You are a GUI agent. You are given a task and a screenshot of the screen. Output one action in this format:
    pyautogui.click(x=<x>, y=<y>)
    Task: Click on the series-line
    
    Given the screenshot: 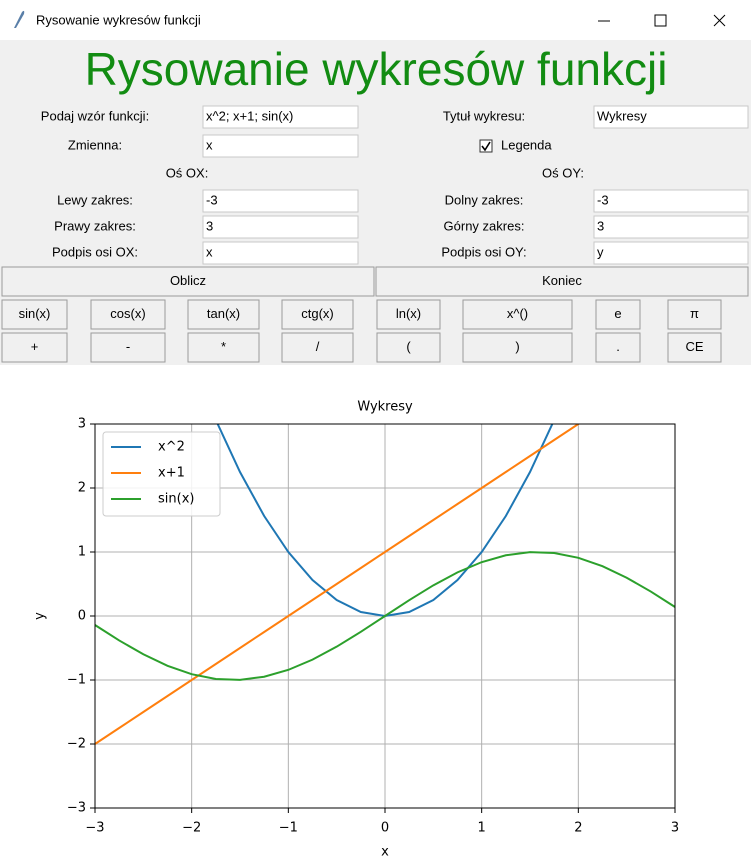 What is the action you would take?
    pyautogui.click(x=385, y=616)
    